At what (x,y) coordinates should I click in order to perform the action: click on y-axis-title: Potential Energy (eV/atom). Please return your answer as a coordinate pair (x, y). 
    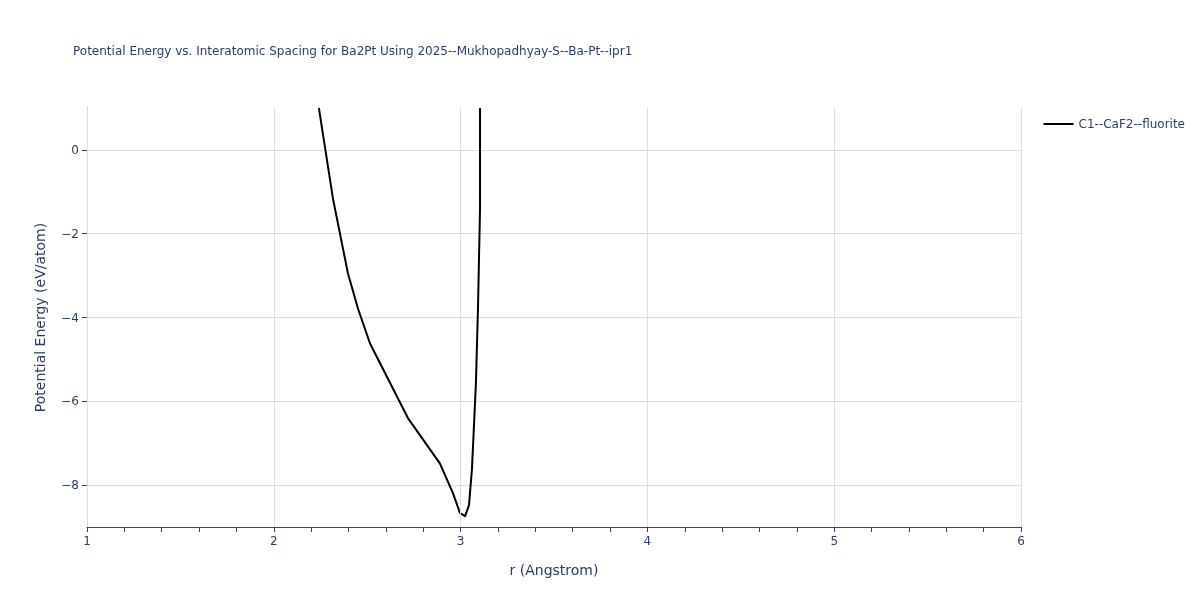
    Looking at the image, I should click on (40, 317).